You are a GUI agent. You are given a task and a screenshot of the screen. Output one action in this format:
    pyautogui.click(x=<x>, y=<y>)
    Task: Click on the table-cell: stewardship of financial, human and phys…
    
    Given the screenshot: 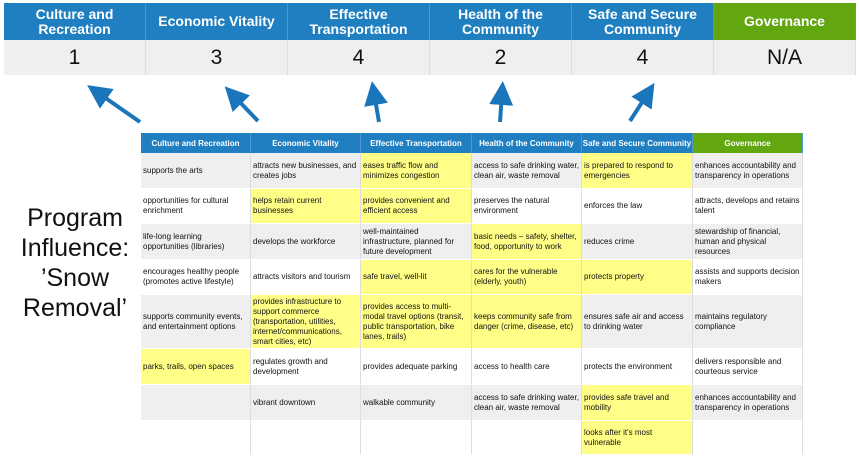 What is the action you would take?
    pyautogui.click(x=748, y=242)
    